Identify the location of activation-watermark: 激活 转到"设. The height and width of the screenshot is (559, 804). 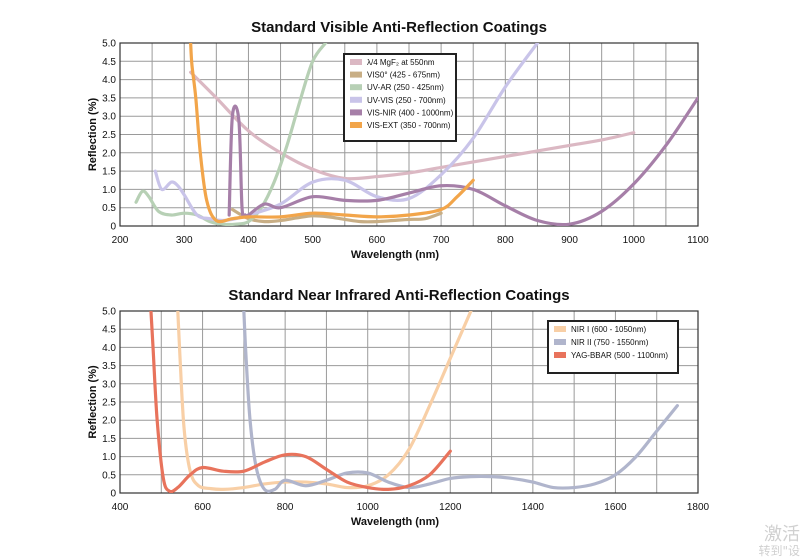
(779, 541).